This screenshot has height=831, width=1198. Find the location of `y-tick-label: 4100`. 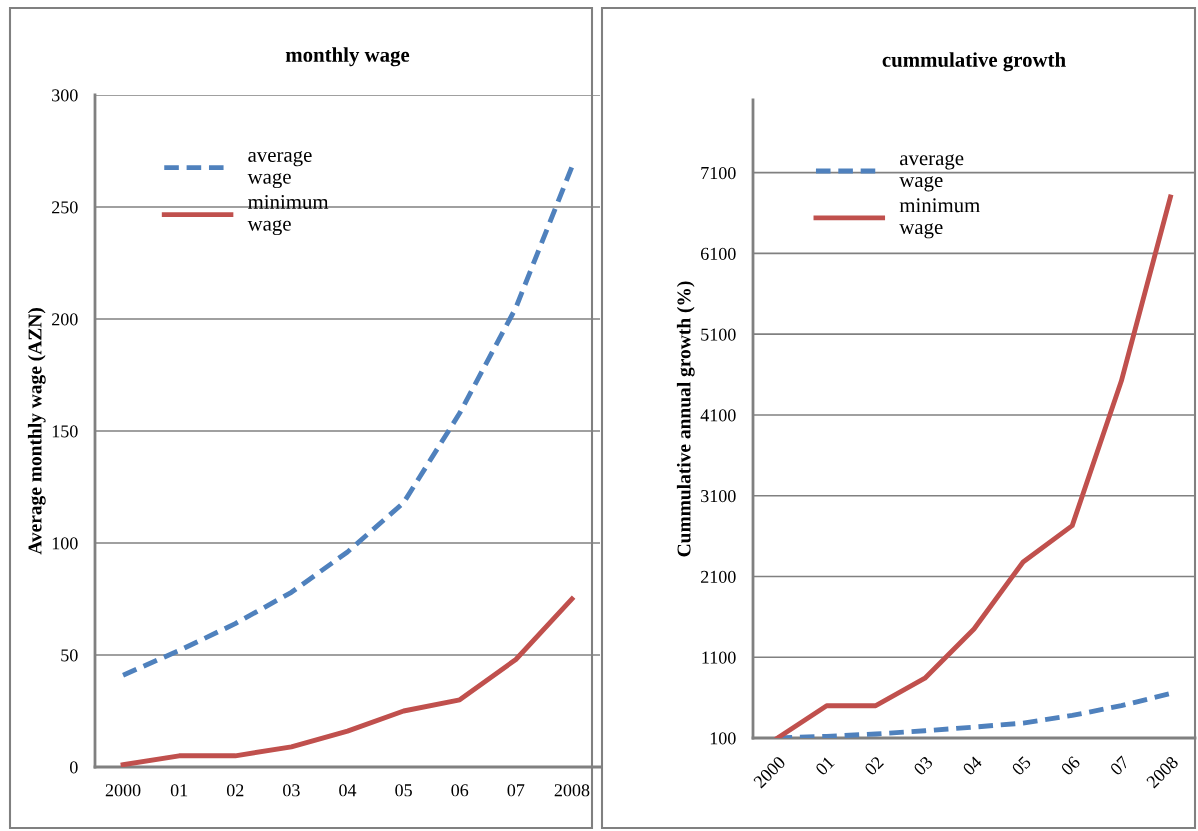

y-tick-label: 4100 is located at coordinates (718, 415).